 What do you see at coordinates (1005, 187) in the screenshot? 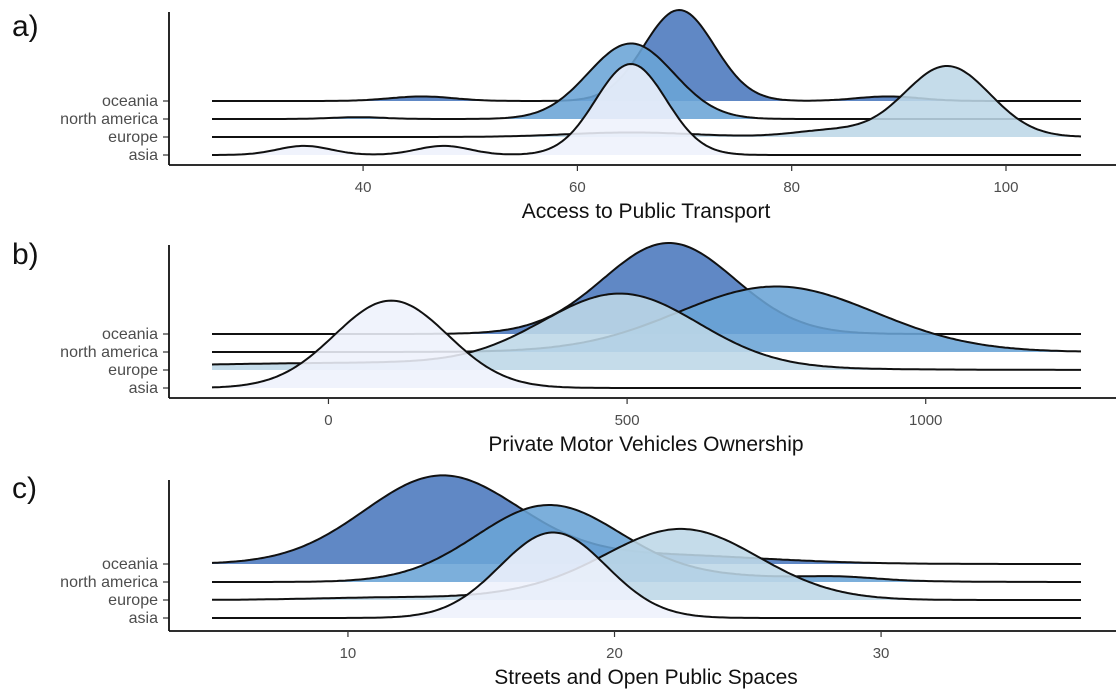
I see `x-tick-label: 100` at bounding box center [1005, 187].